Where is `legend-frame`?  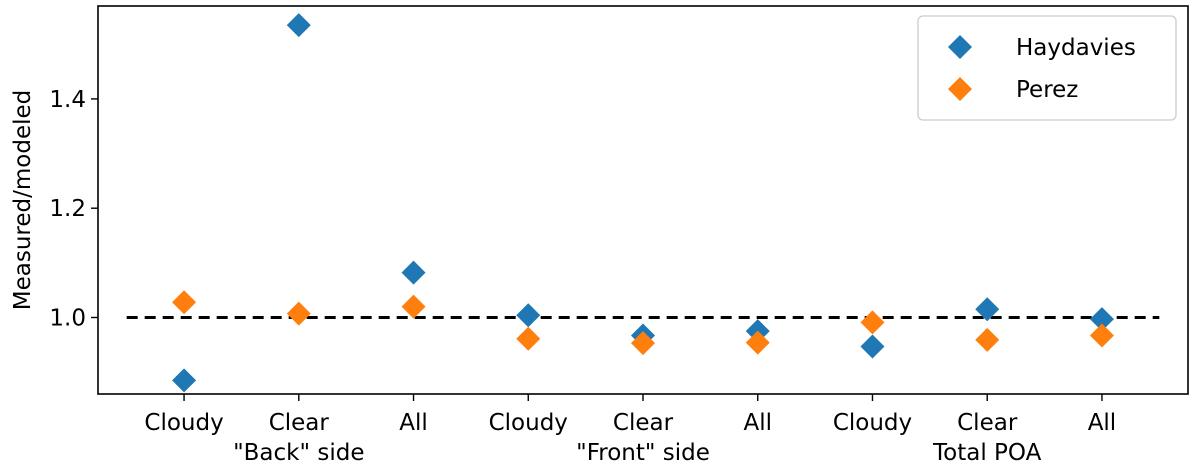
legend-frame is located at coordinates (1047, 68).